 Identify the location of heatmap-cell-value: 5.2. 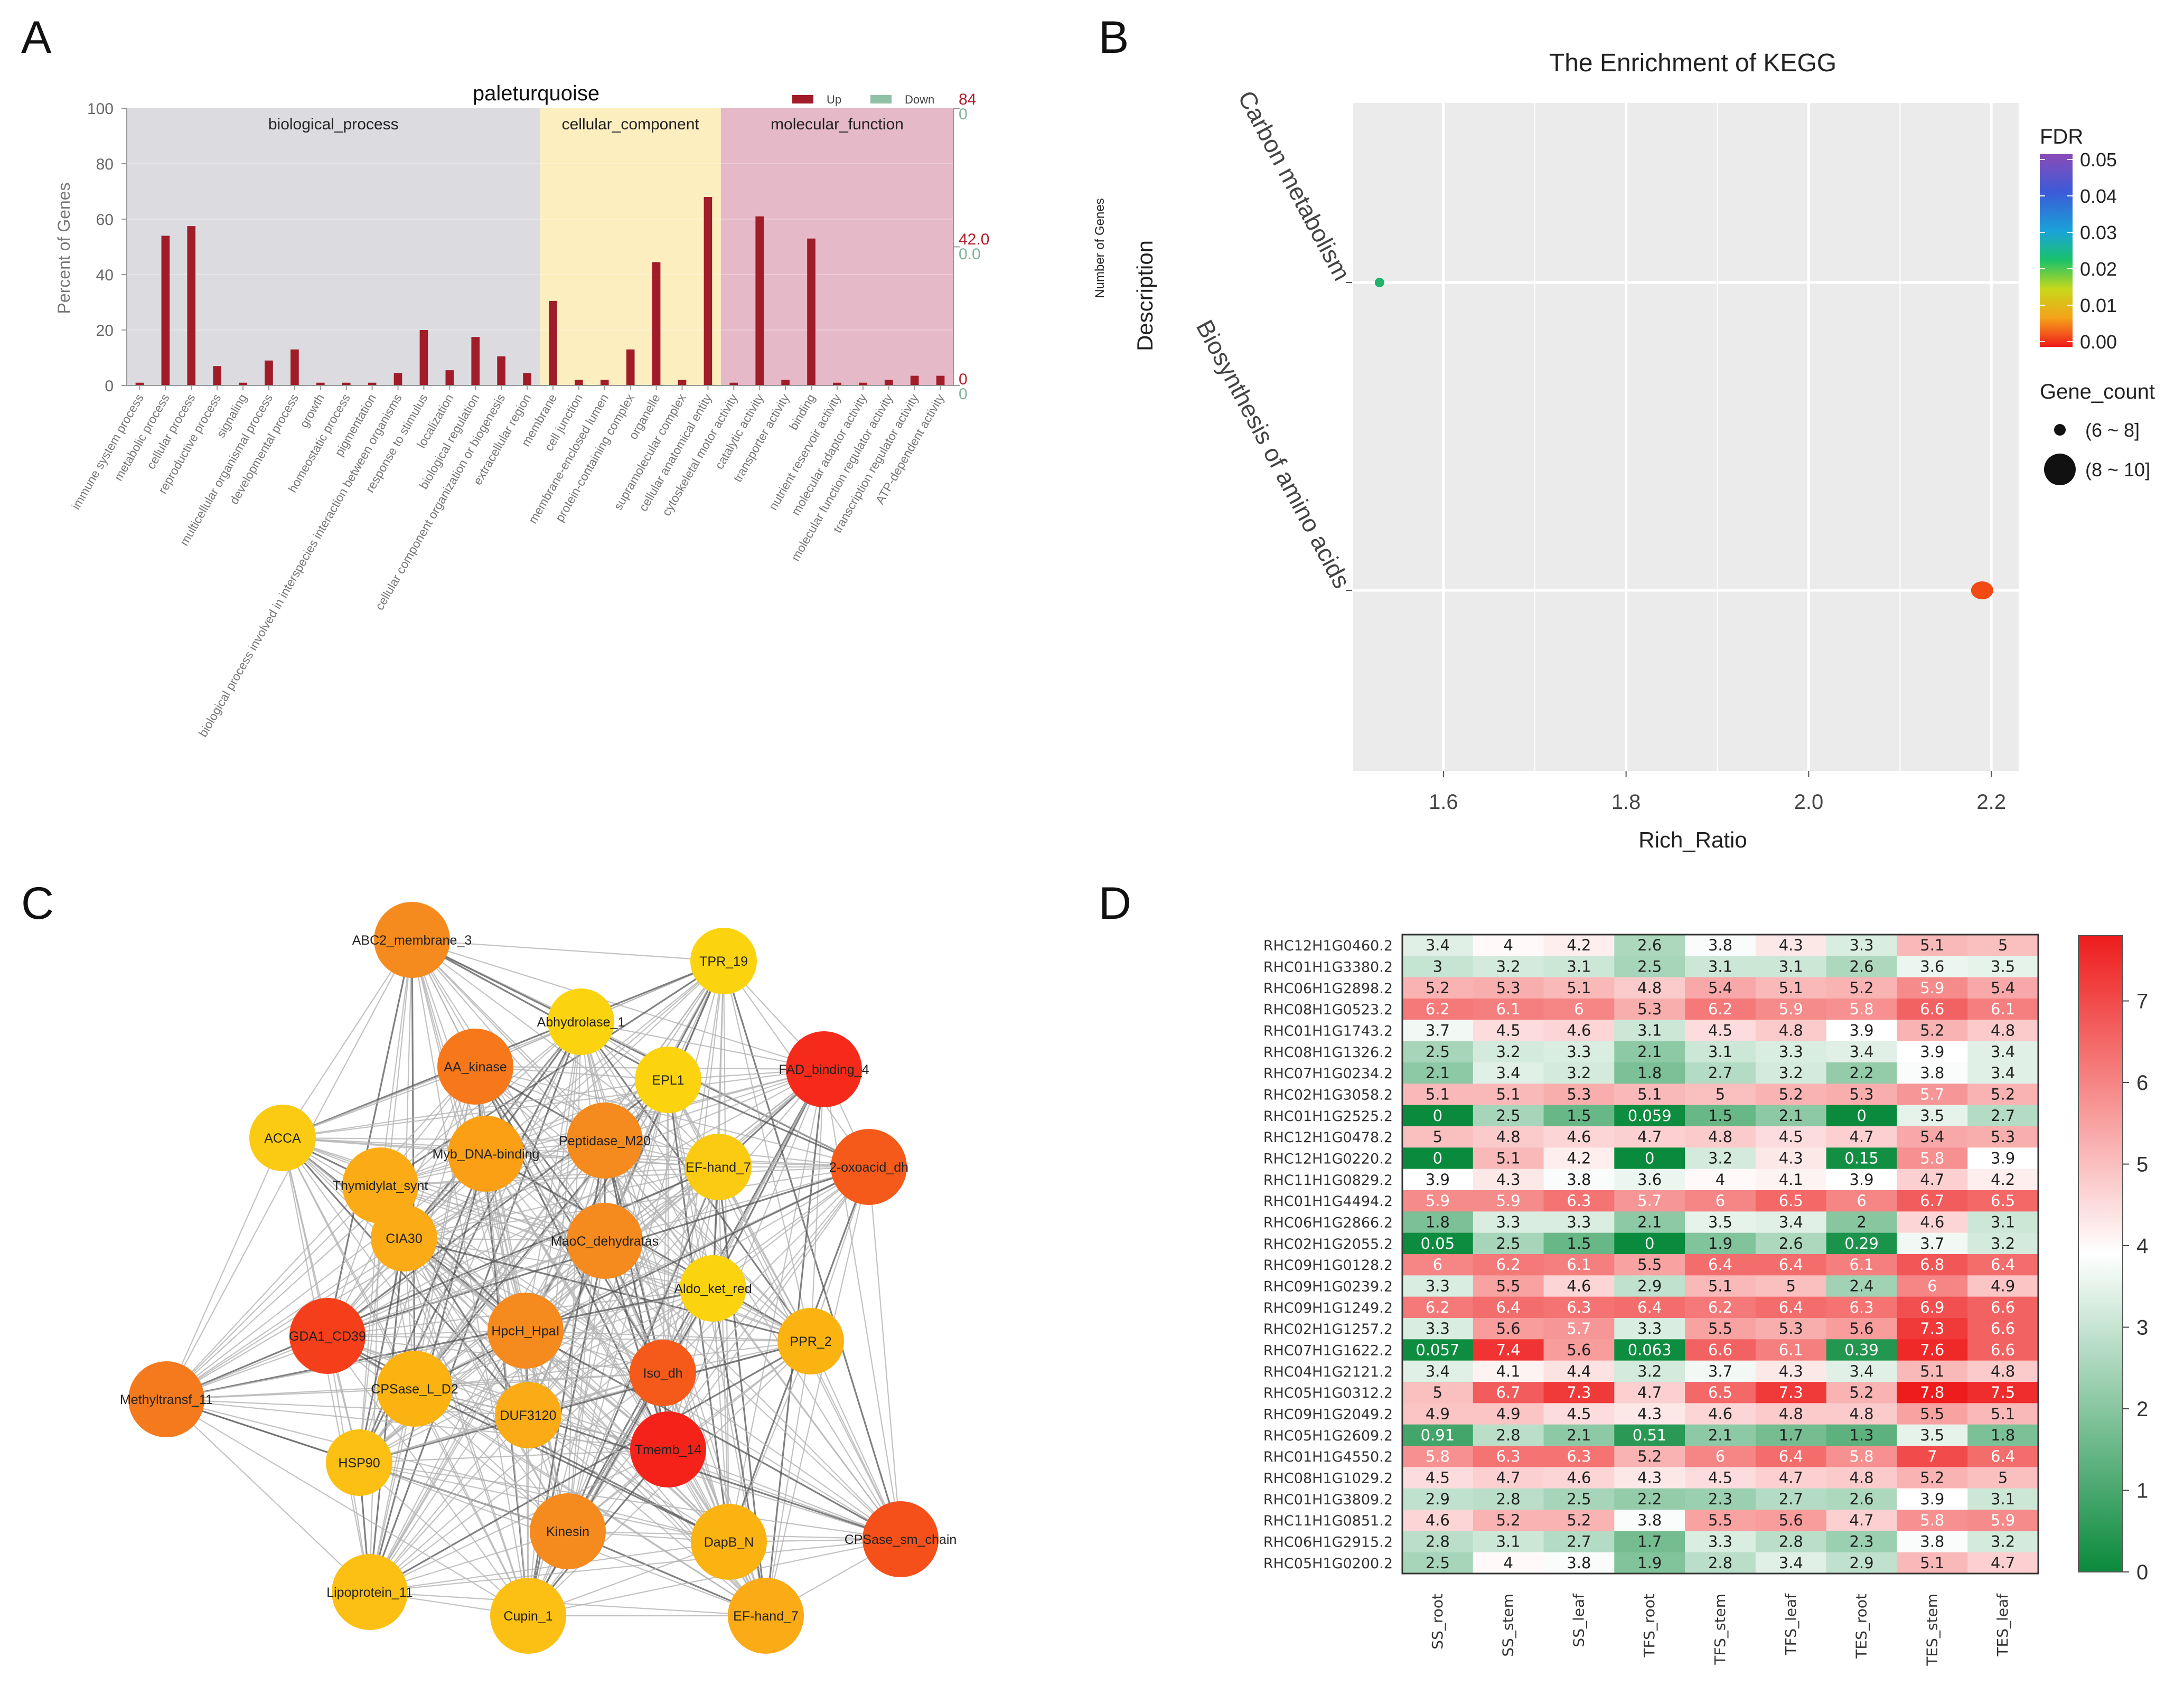
(2003, 1095).